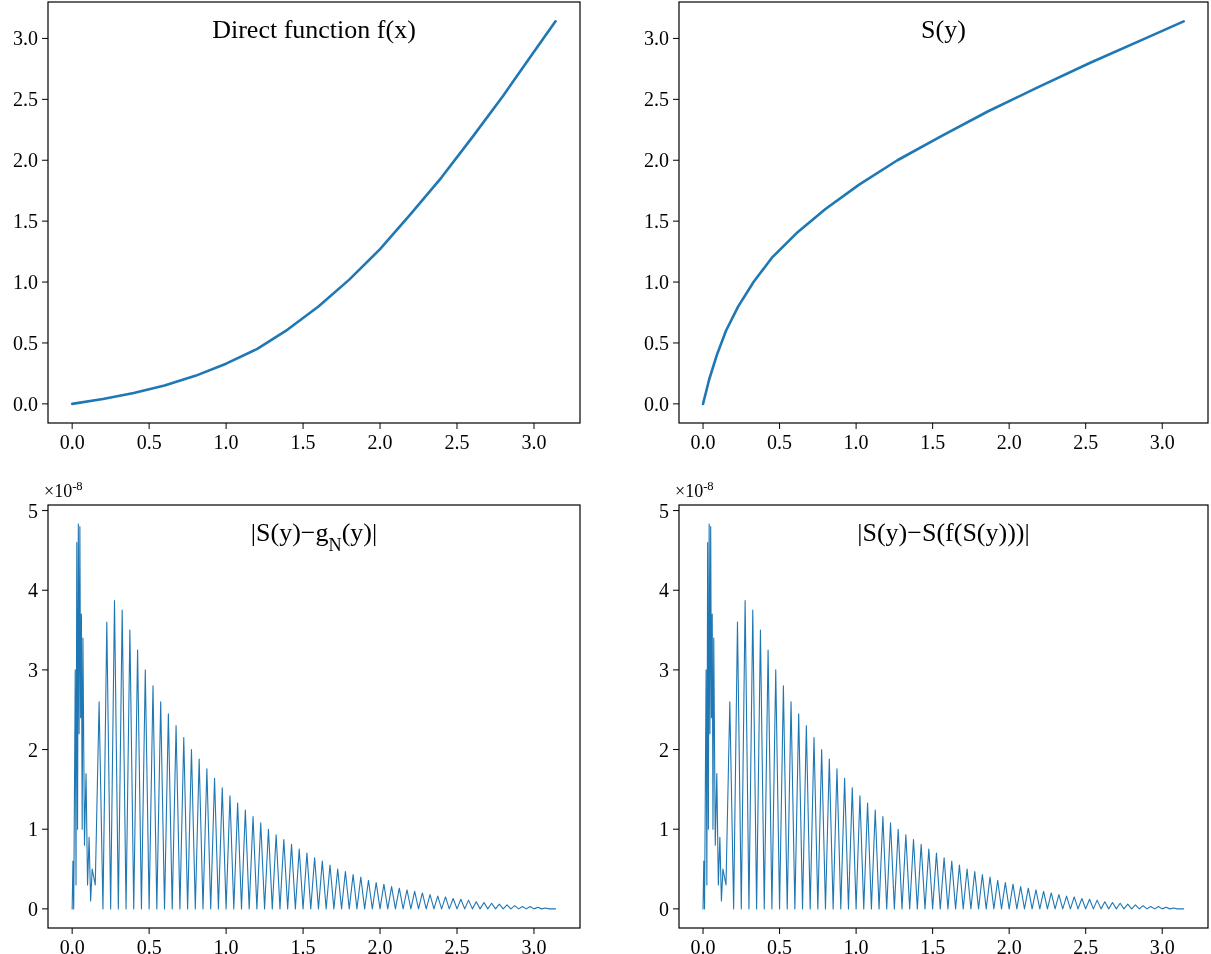 The image size is (1211, 954). Describe the element at coordinates (314, 536) in the screenshot. I see `text: |S(y)−g$_{N}$(y)|` at that location.